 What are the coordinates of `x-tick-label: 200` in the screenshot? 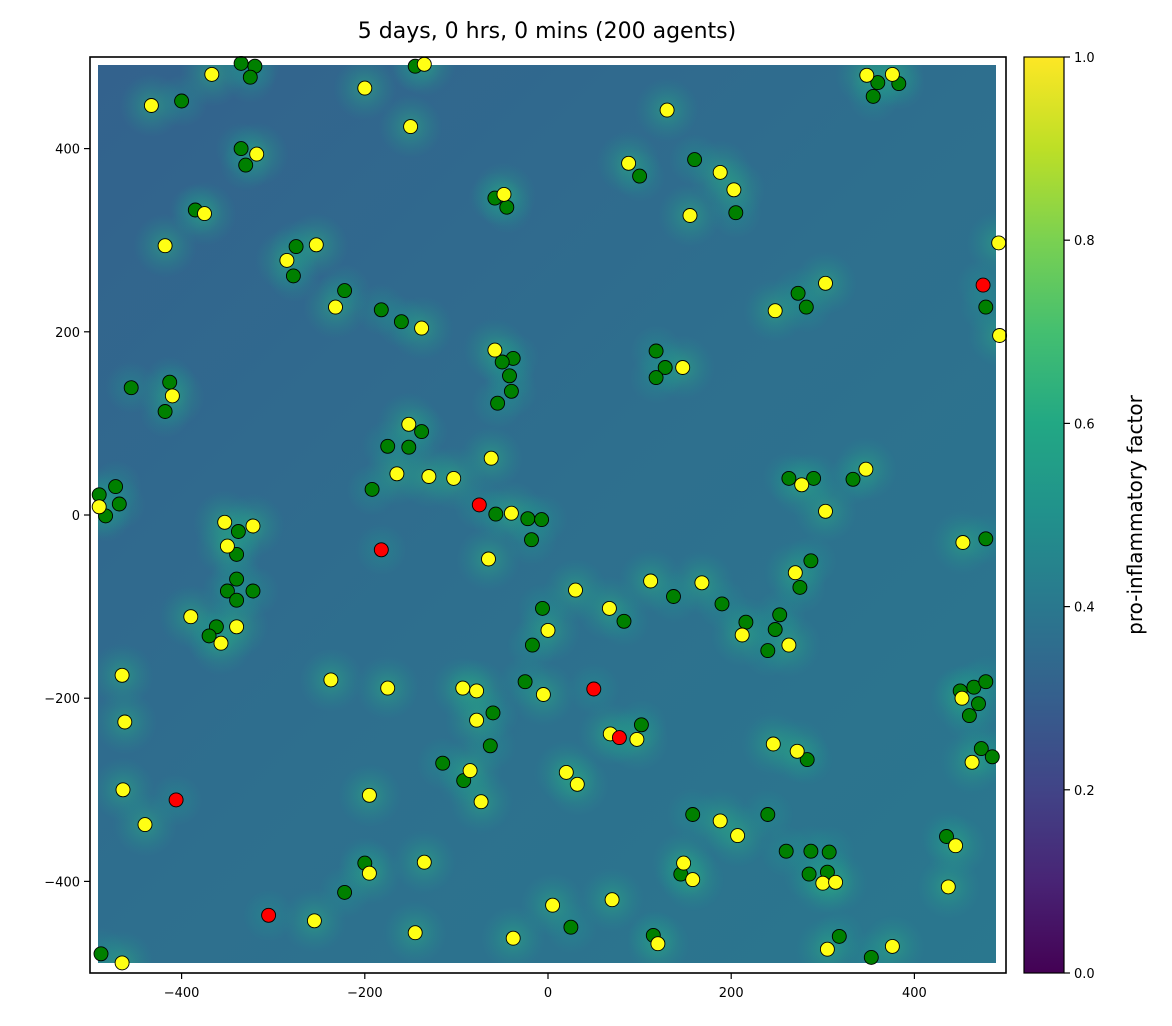 It's located at (731, 993).